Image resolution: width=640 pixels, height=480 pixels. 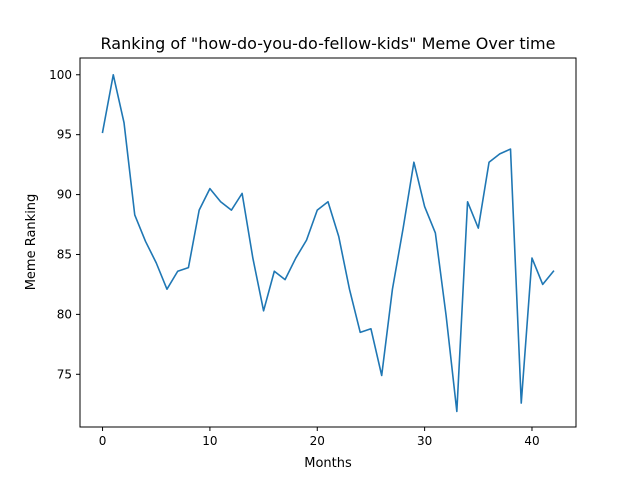 What do you see at coordinates (64, 135) in the screenshot?
I see `y-tick-label: 95` at bounding box center [64, 135].